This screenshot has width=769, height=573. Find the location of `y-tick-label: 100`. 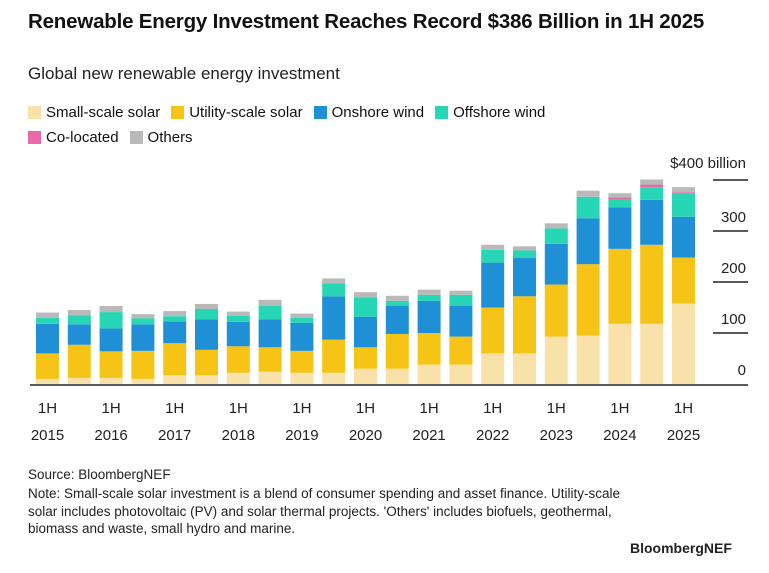

y-tick-label: 100 is located at coordinates (733, 319).